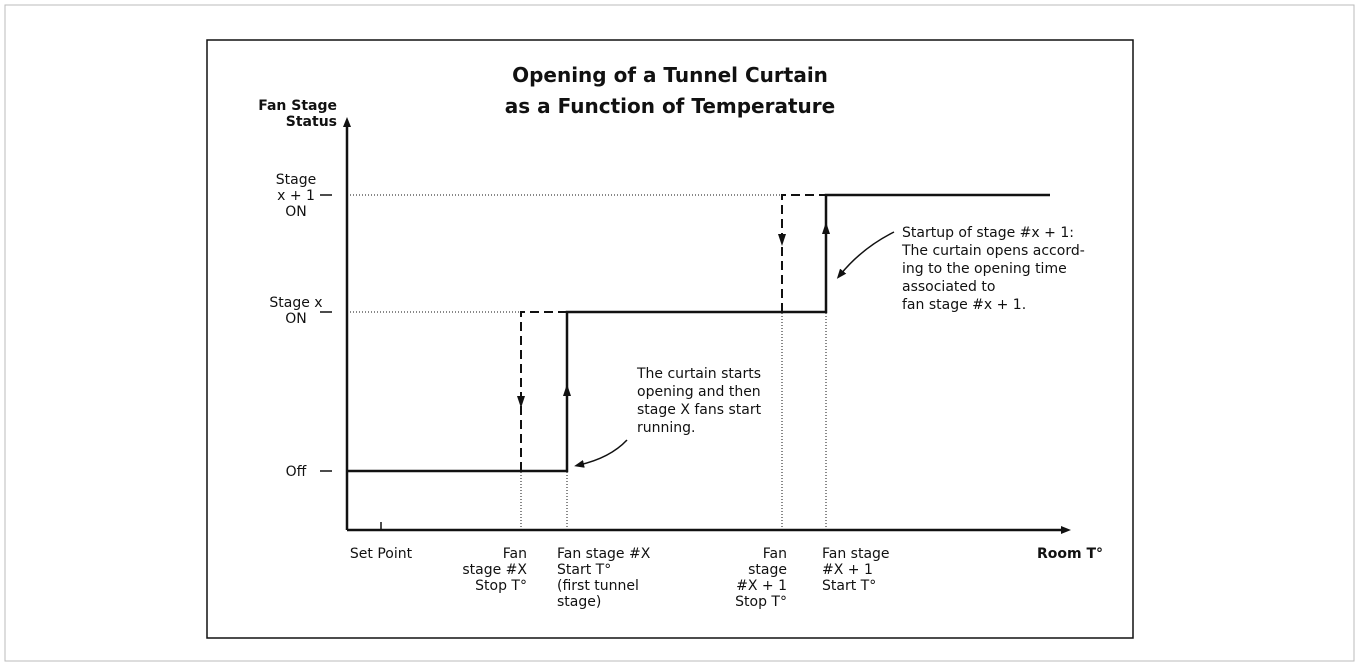  I want to click on annotation: ing to the opening time, so click(984, 269).